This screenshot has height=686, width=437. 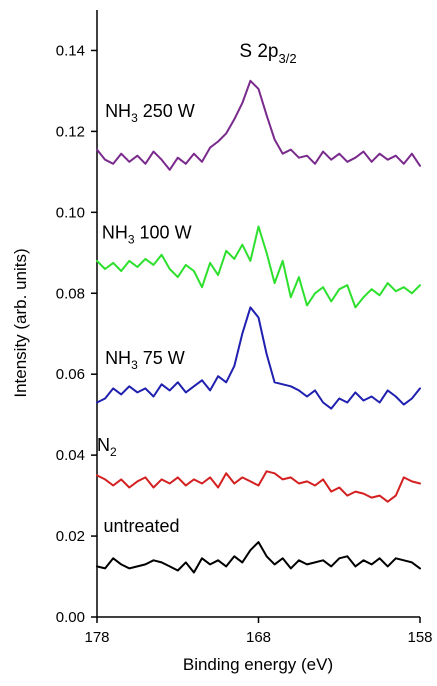 I want to click on series-label-sub-3: 3, so click(x=131, y=240).